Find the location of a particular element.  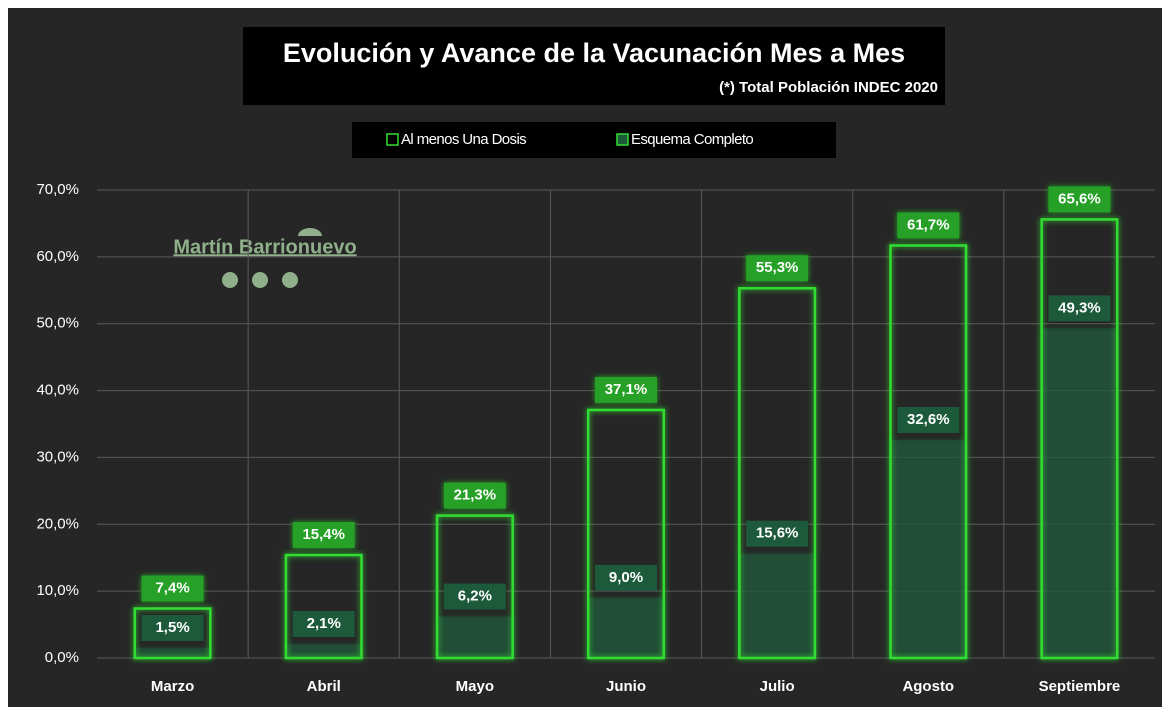

data-label: 6,2% is located at coordinates (475, 596).